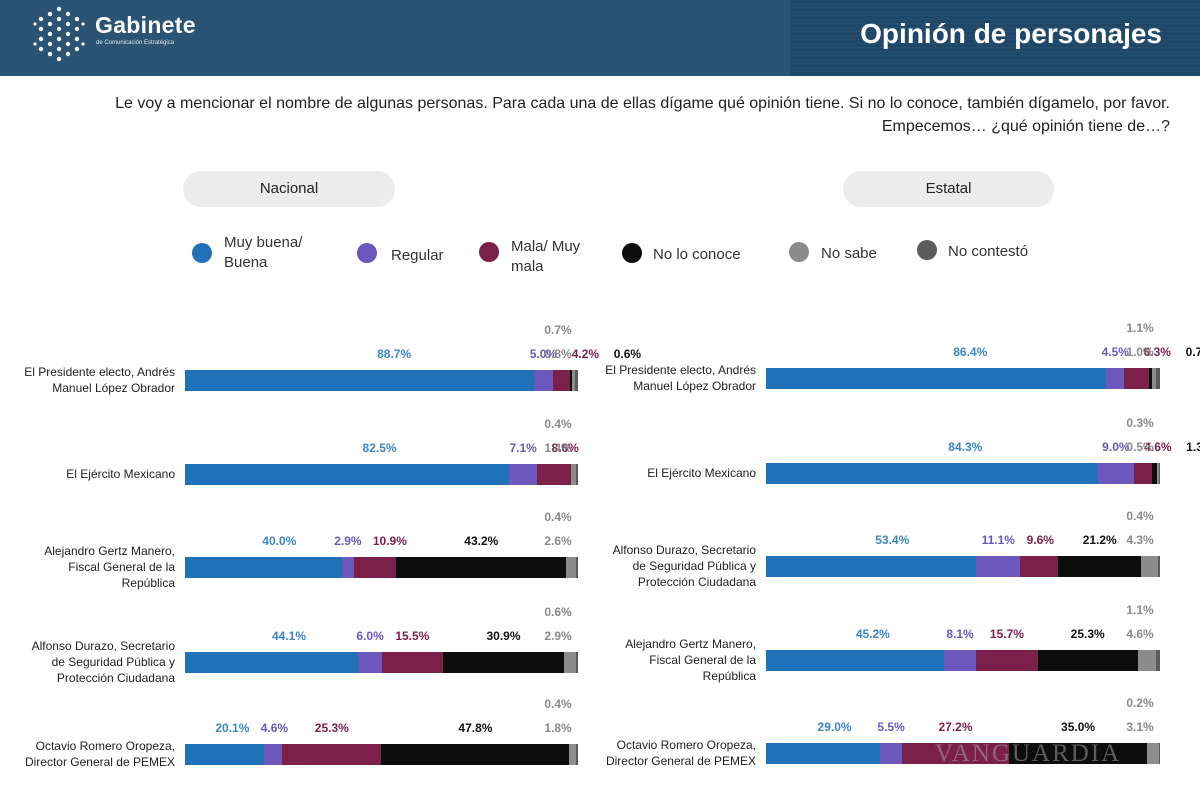 The height and width of the screenshot is (800, 1200). I want to click on value-label-no-lo-conoce: 0.7%, so click(1192, 352).